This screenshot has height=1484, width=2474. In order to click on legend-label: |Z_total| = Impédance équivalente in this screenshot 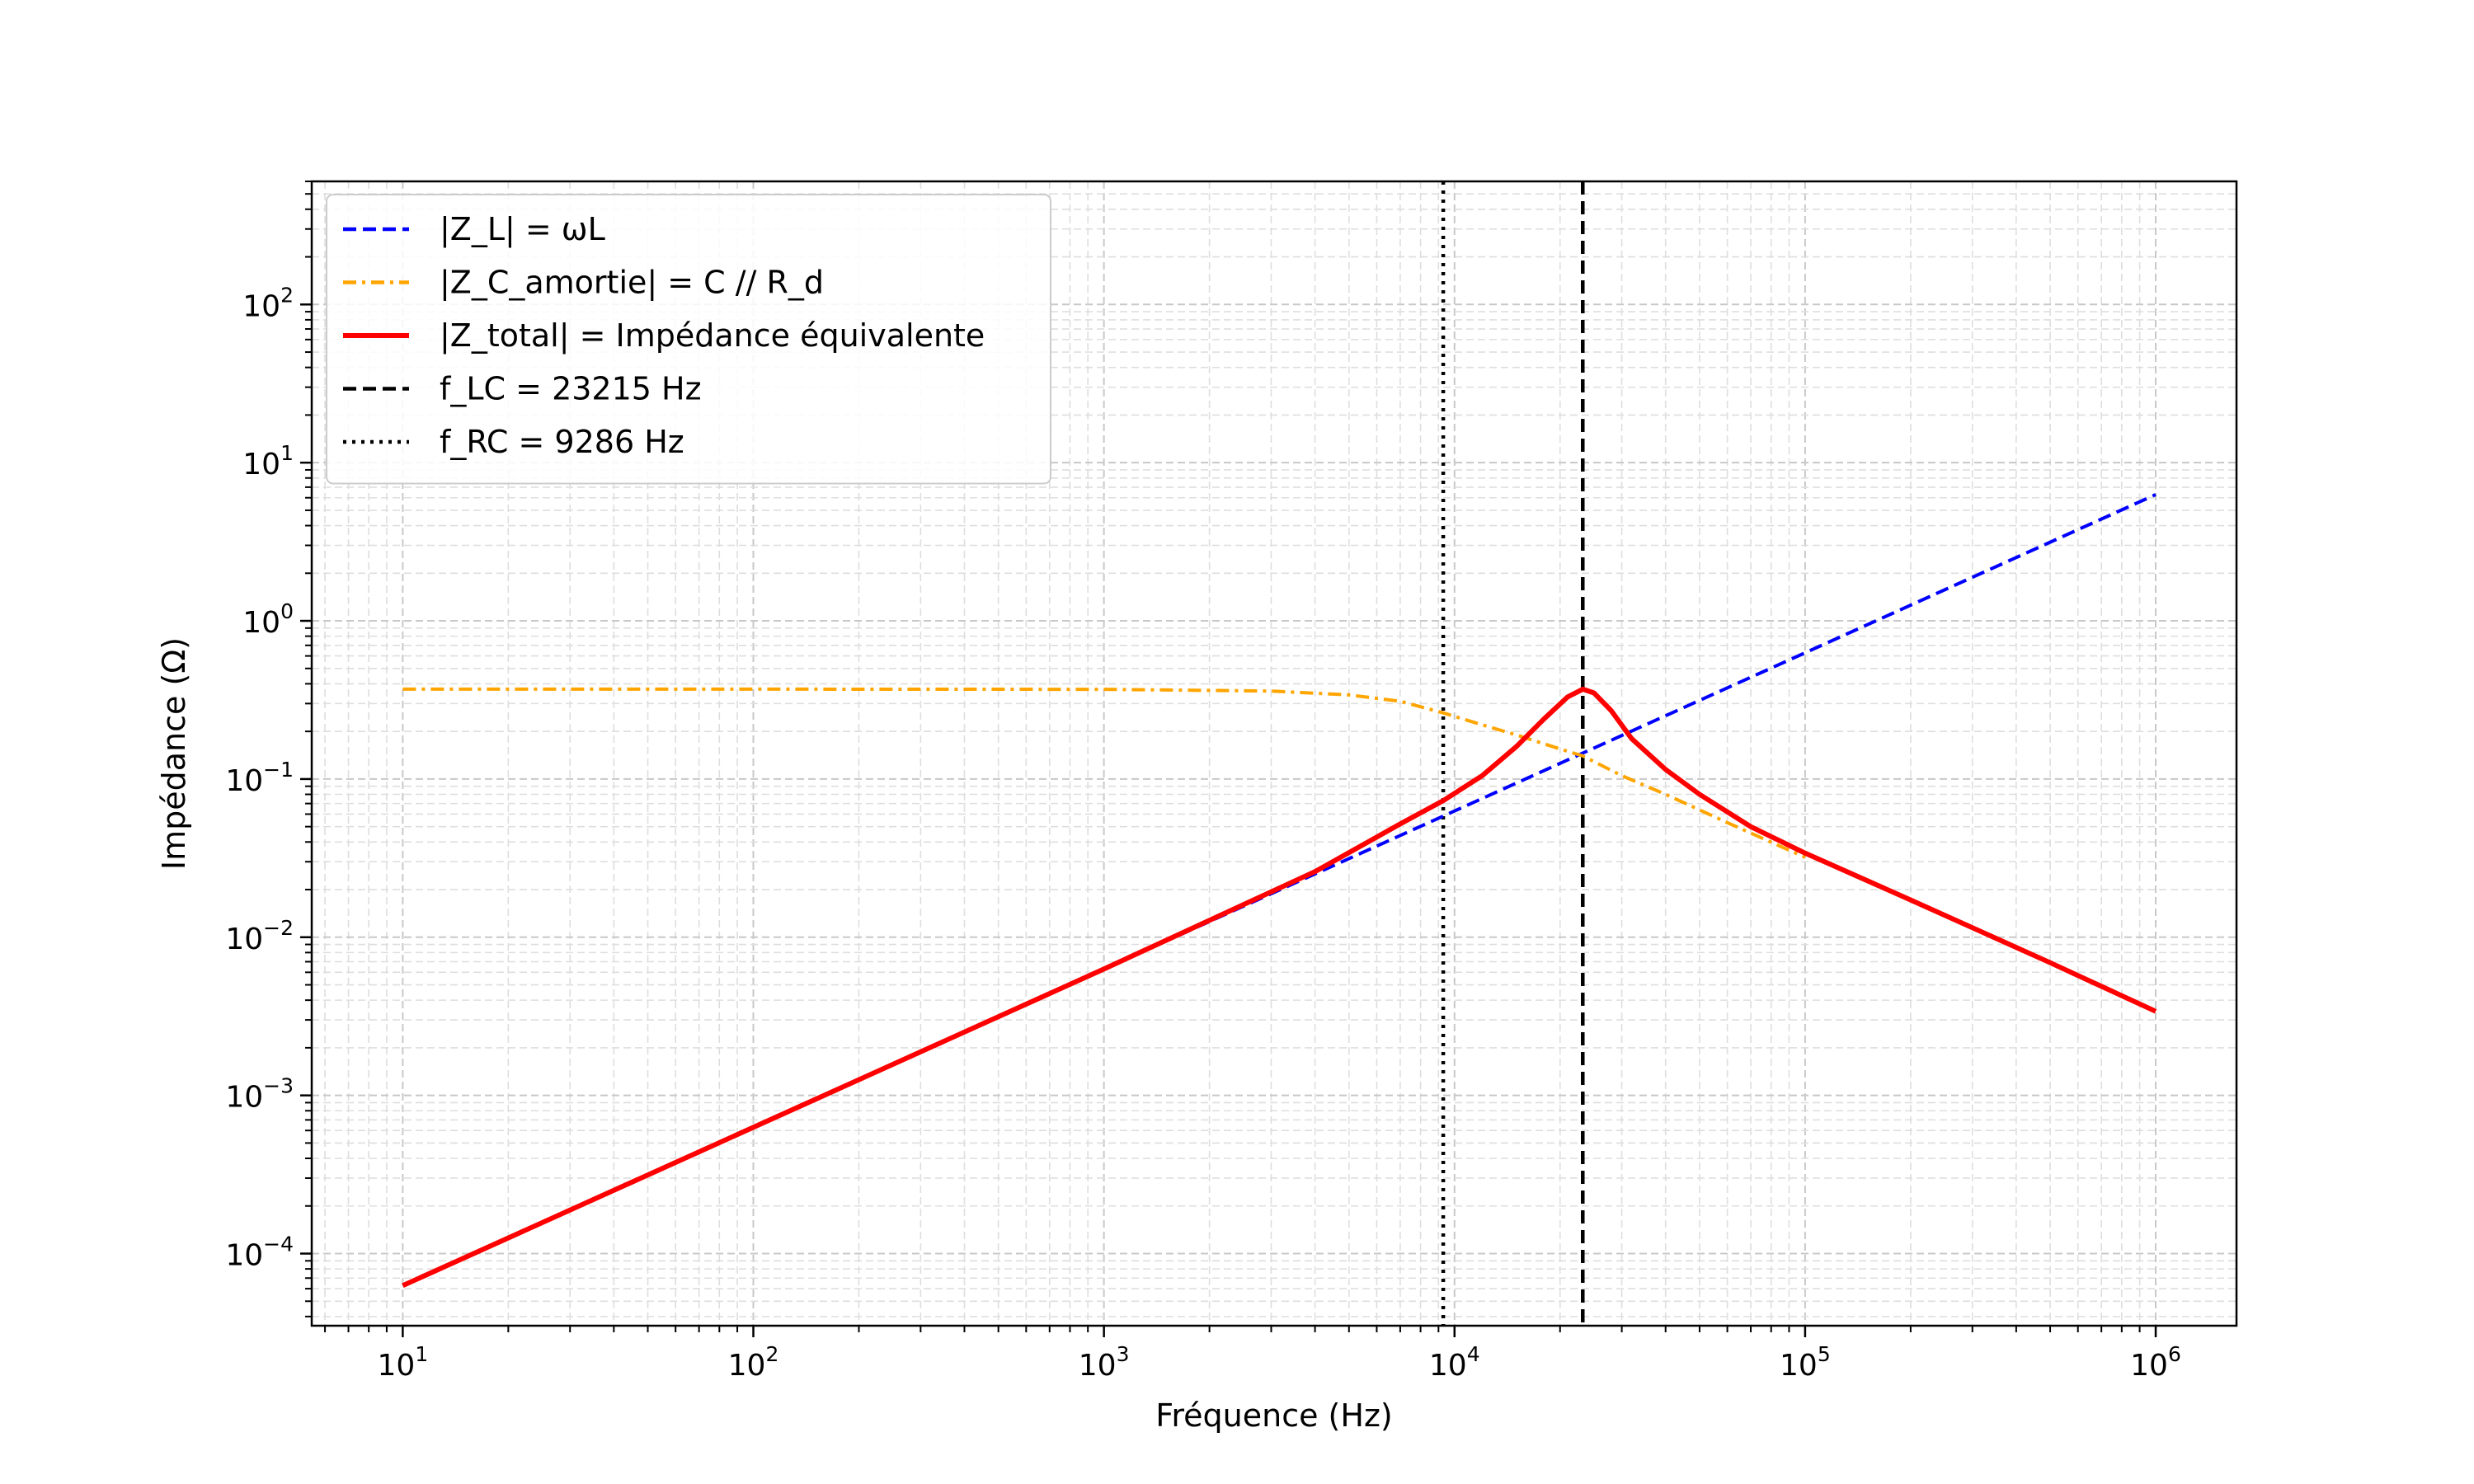, I will do `click(712, 336)`.